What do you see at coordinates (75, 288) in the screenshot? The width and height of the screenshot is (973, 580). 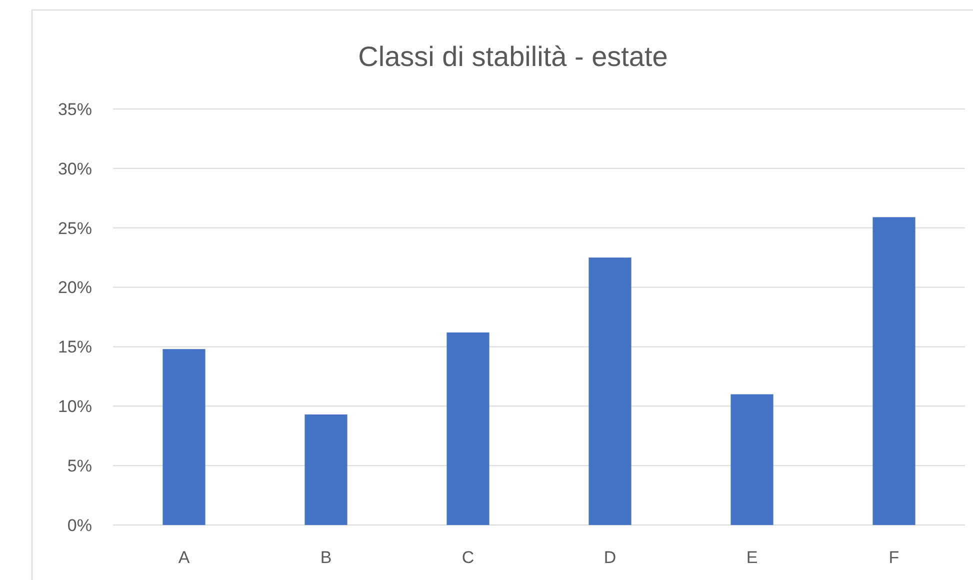 I see `y-tick-label: 20%` at bounding box center [75, 288].